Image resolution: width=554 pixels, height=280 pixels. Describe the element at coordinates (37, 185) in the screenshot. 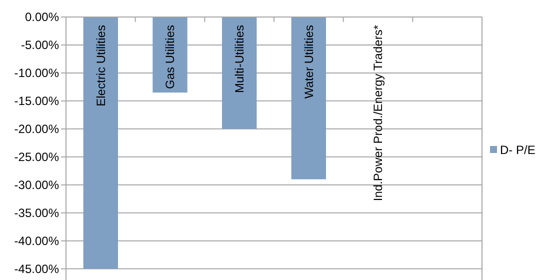

I see `y-tick-label: -30.00%` at that location.